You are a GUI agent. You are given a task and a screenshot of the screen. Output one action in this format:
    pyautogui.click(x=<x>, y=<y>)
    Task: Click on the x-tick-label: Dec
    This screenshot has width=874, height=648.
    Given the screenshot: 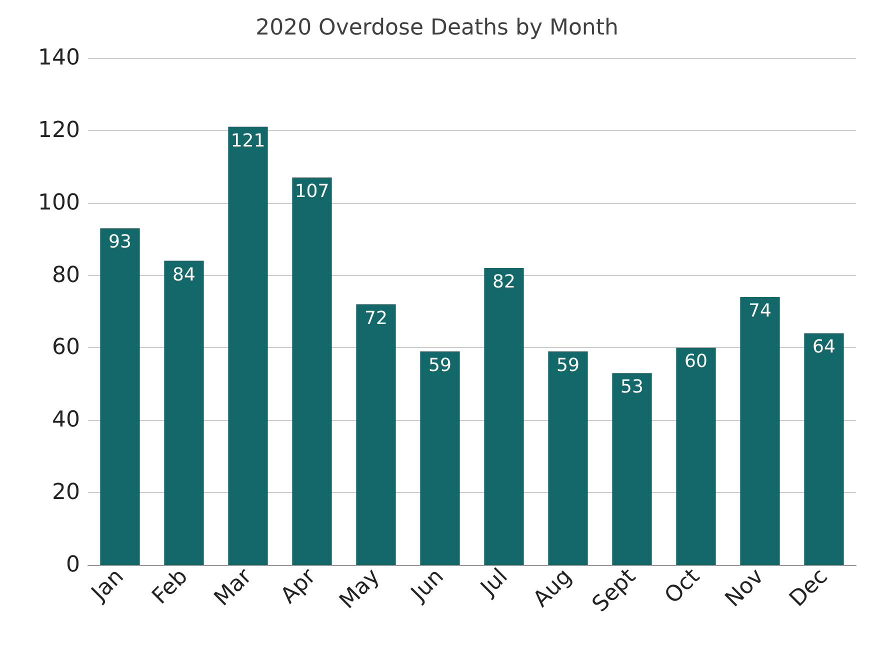 What is the action you would take?
    pyautogui.click(x=809, y=588)
    